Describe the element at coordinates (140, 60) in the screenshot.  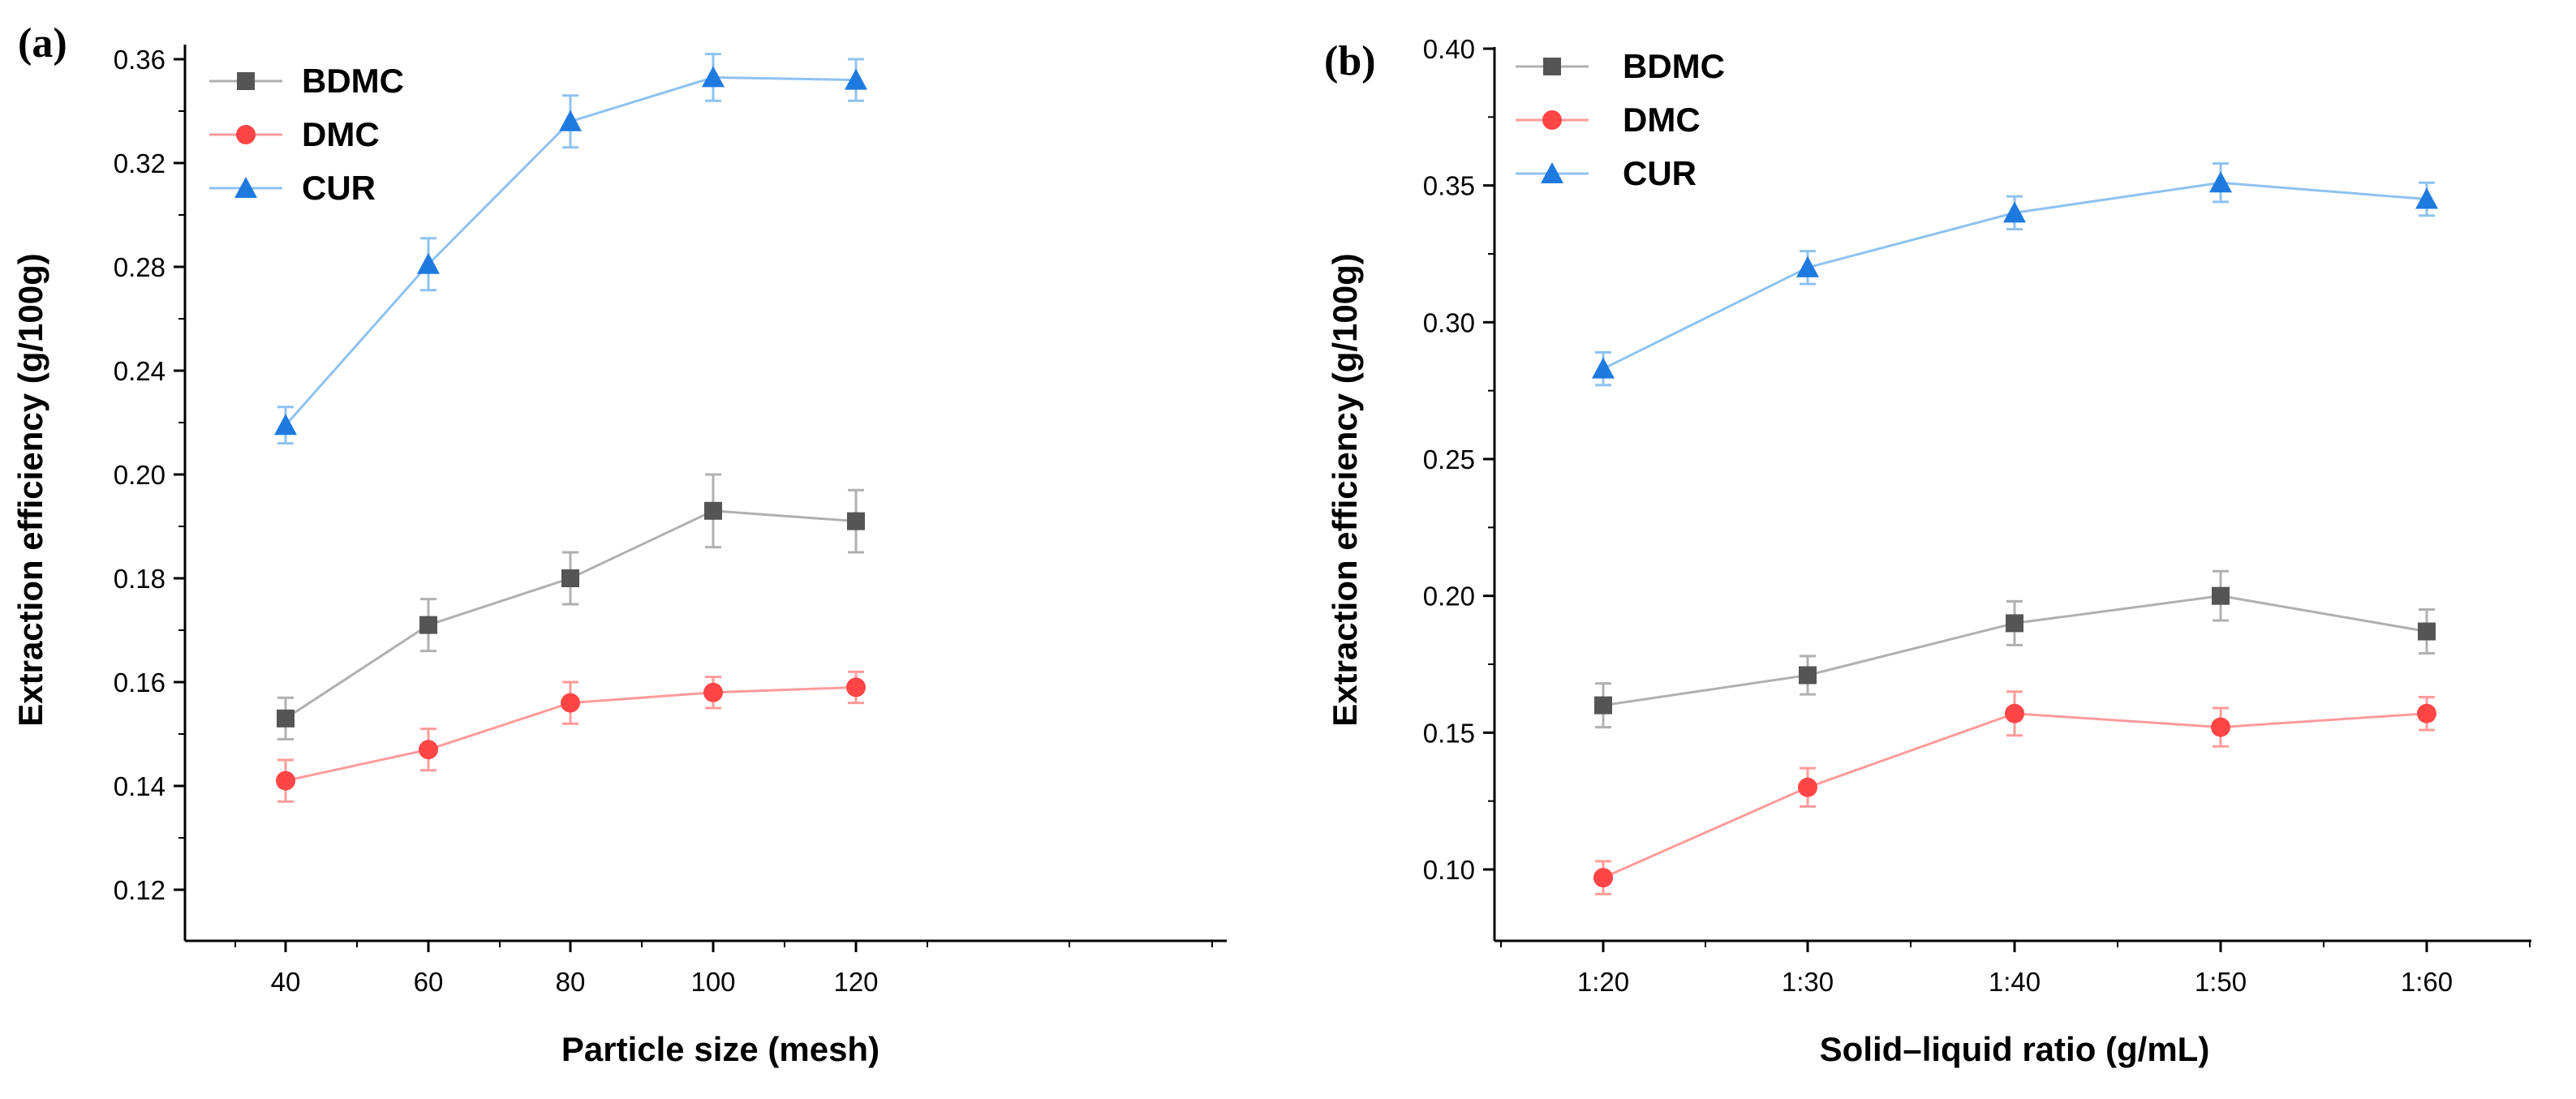
I see `y-tick-label-0-36: 0.36` at that location.